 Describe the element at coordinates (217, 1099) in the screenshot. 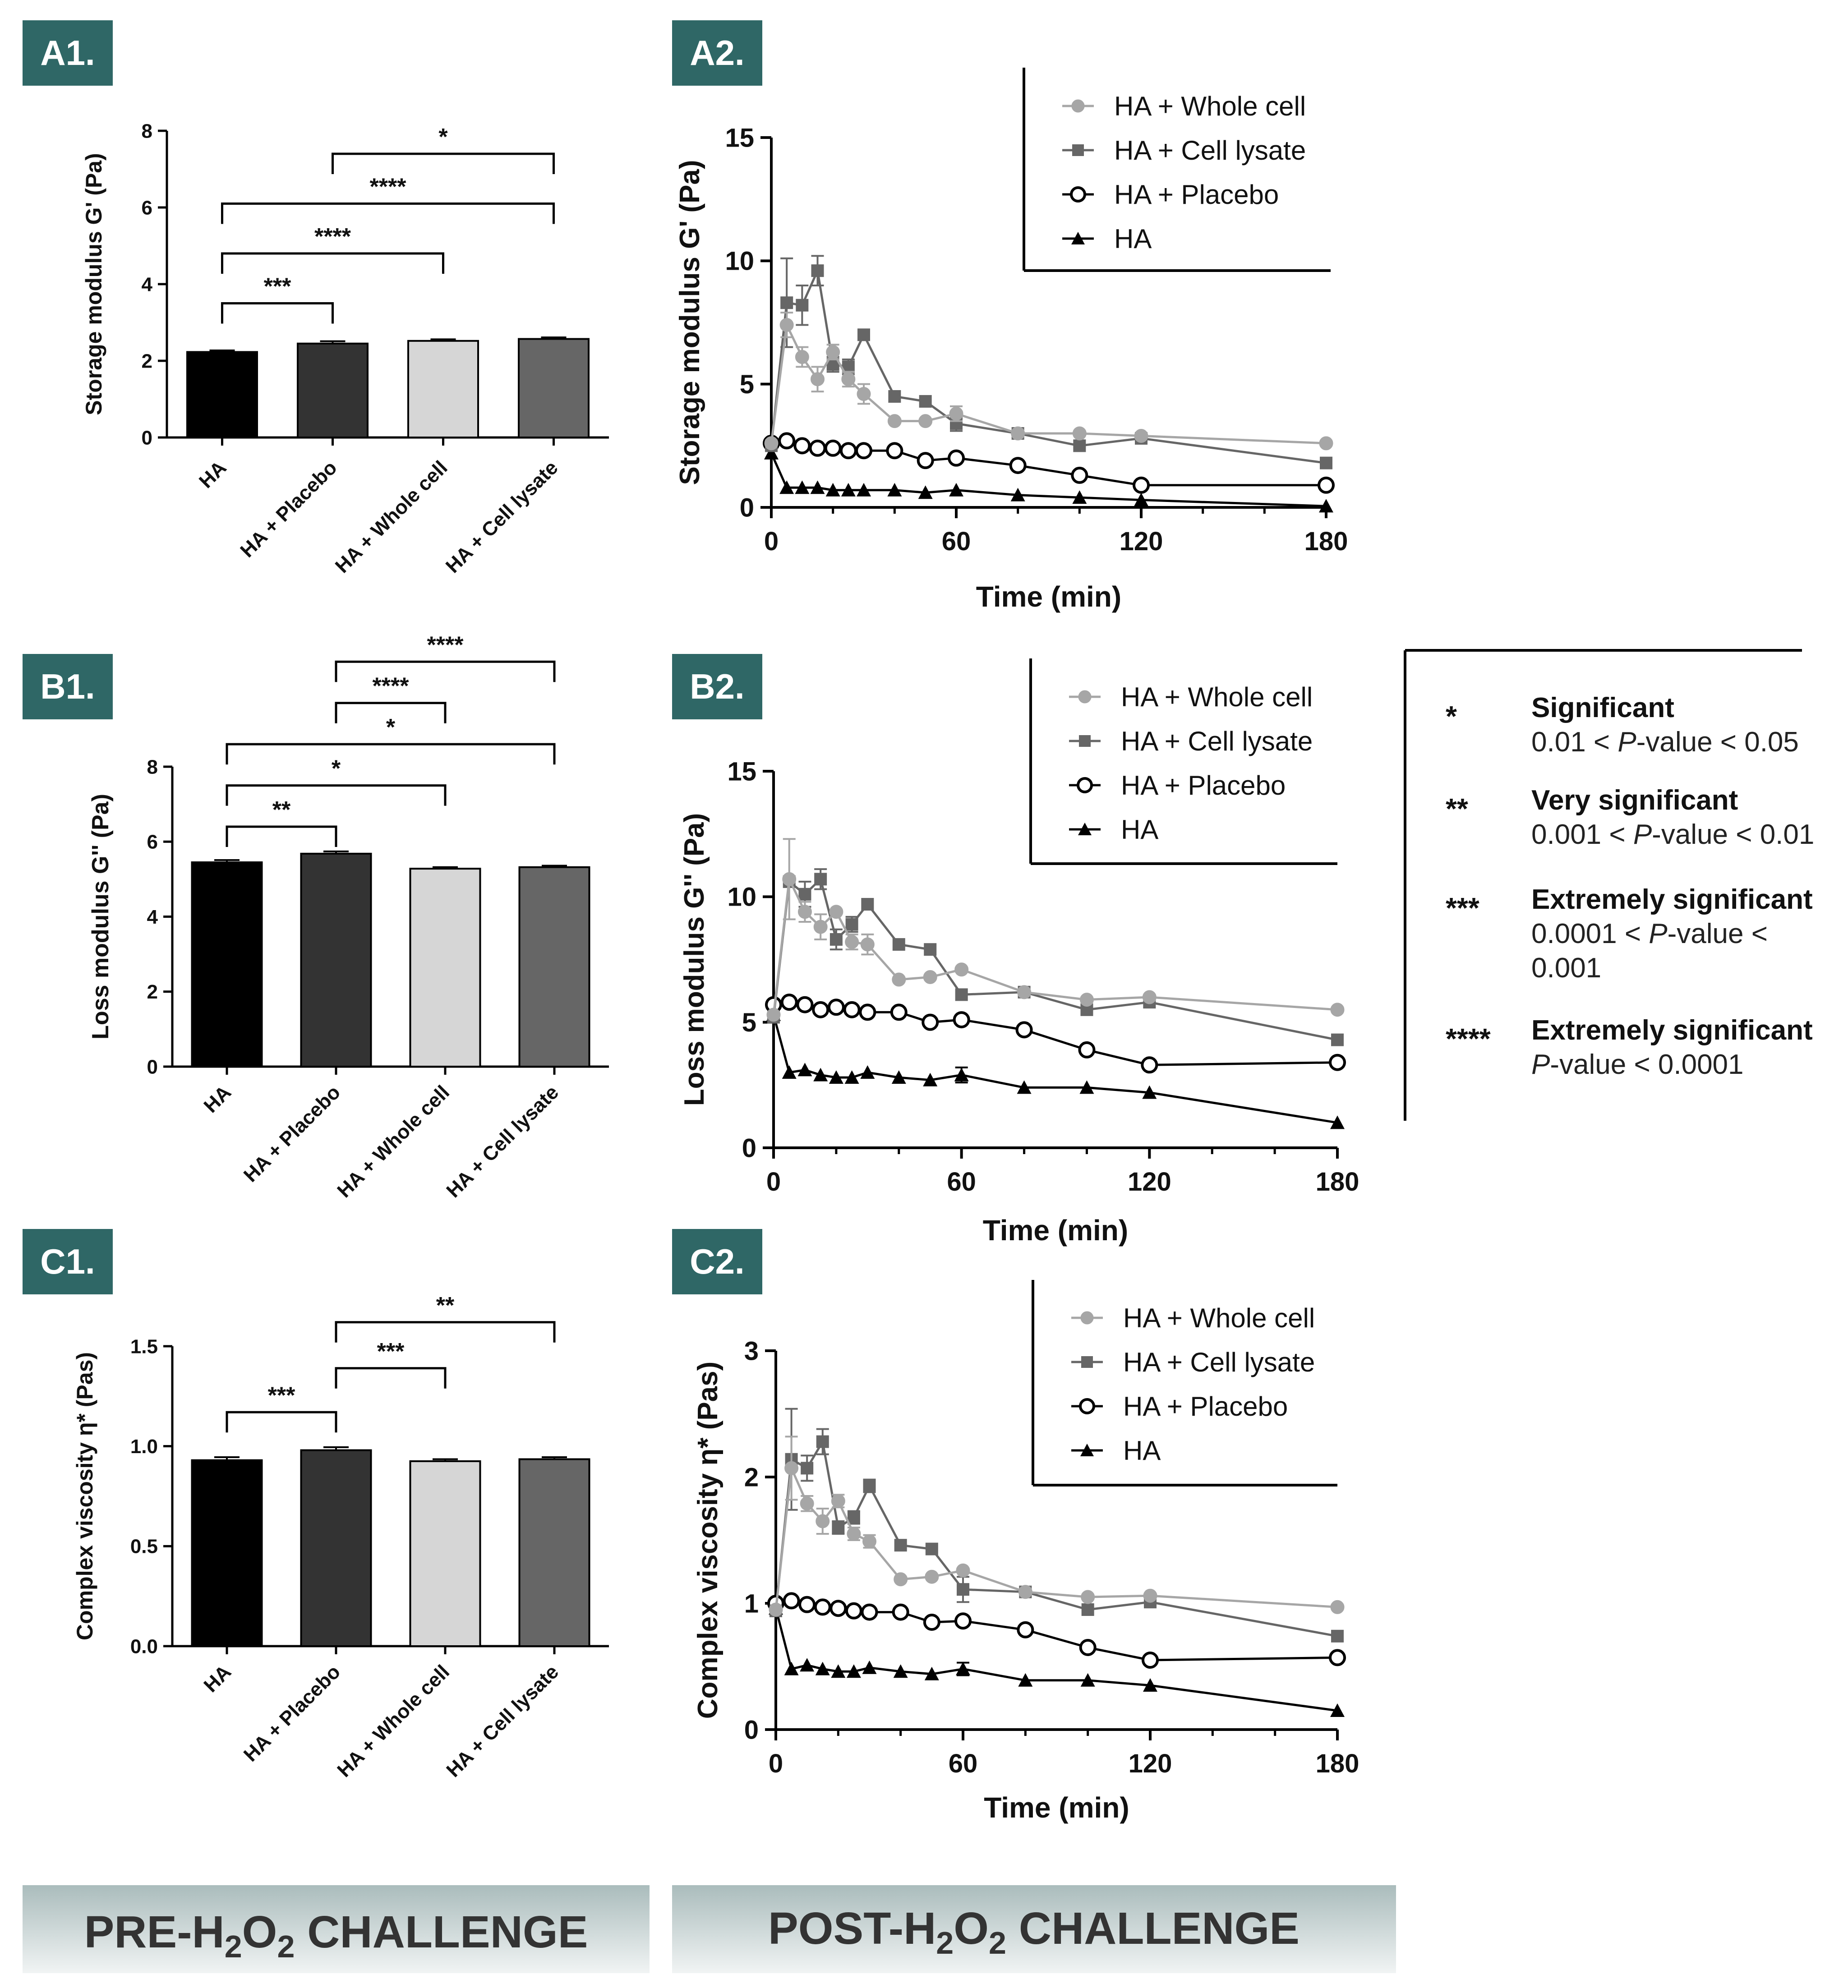

I see `B1-category-label: HA` at that location.